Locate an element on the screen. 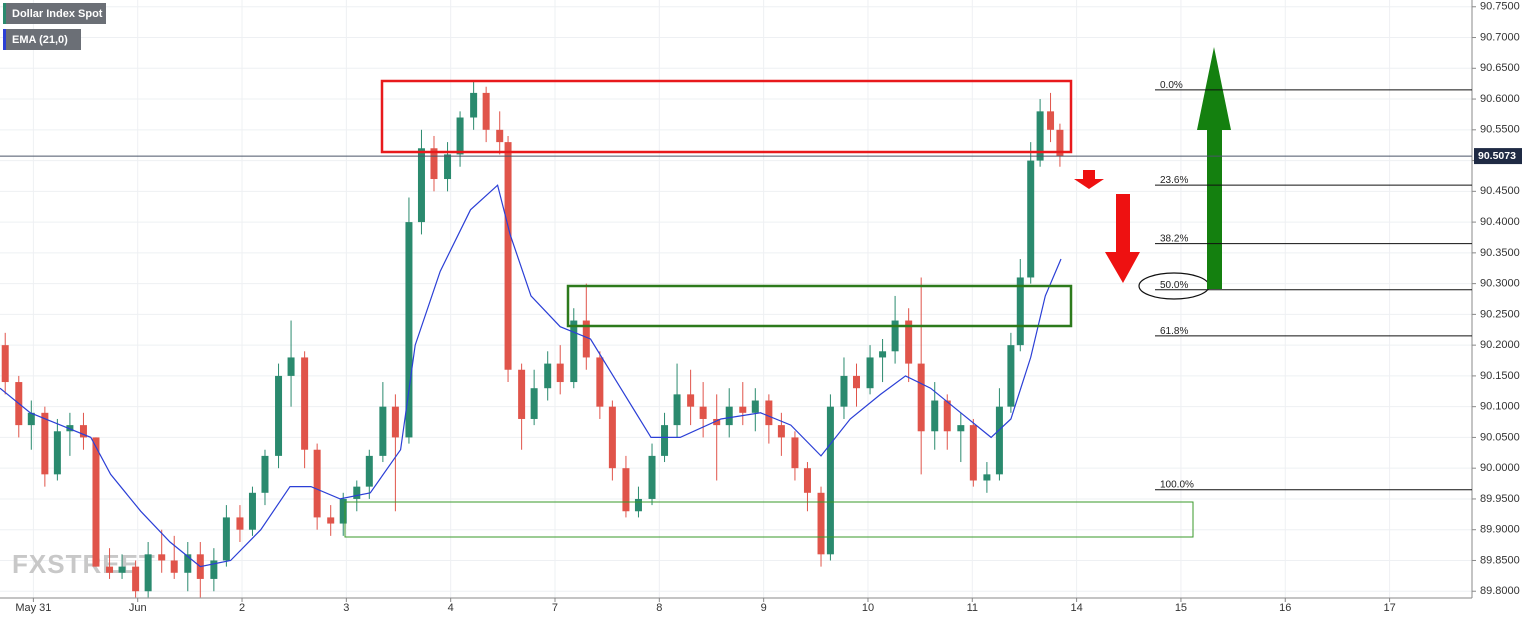 The width and height of the screenshot is (1536, 618). y-tick-label: 90.2500 is located at coordinates (1500, 314).